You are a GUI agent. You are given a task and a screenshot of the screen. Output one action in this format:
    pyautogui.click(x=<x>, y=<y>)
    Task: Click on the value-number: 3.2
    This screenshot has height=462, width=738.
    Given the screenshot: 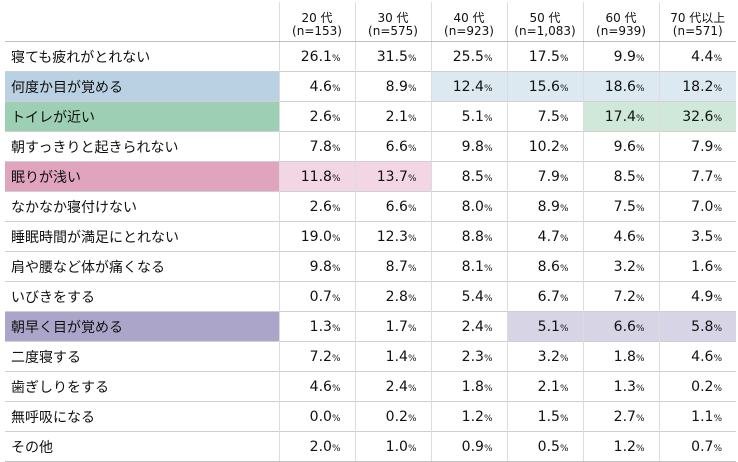 What is the action you would take?
    pyautogui.click(x=624, y=266)
    